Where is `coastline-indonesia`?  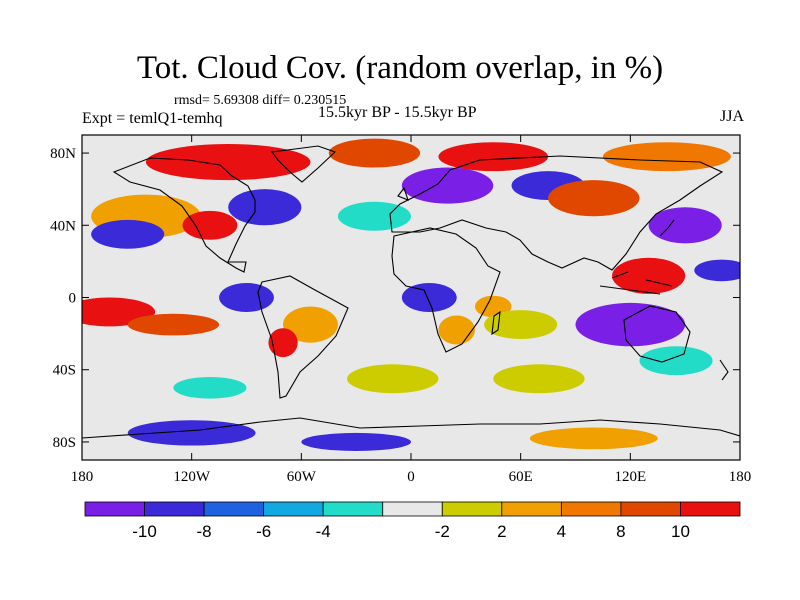 coastline-indonesia is located at coordinates (636, 283).